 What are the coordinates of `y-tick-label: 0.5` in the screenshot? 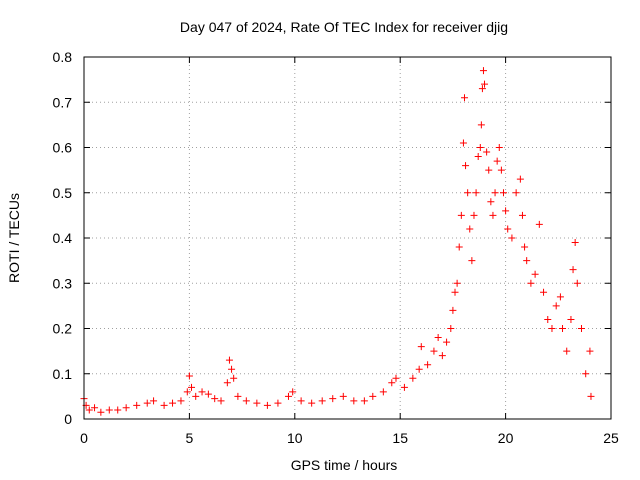 It's located at (63, 193).